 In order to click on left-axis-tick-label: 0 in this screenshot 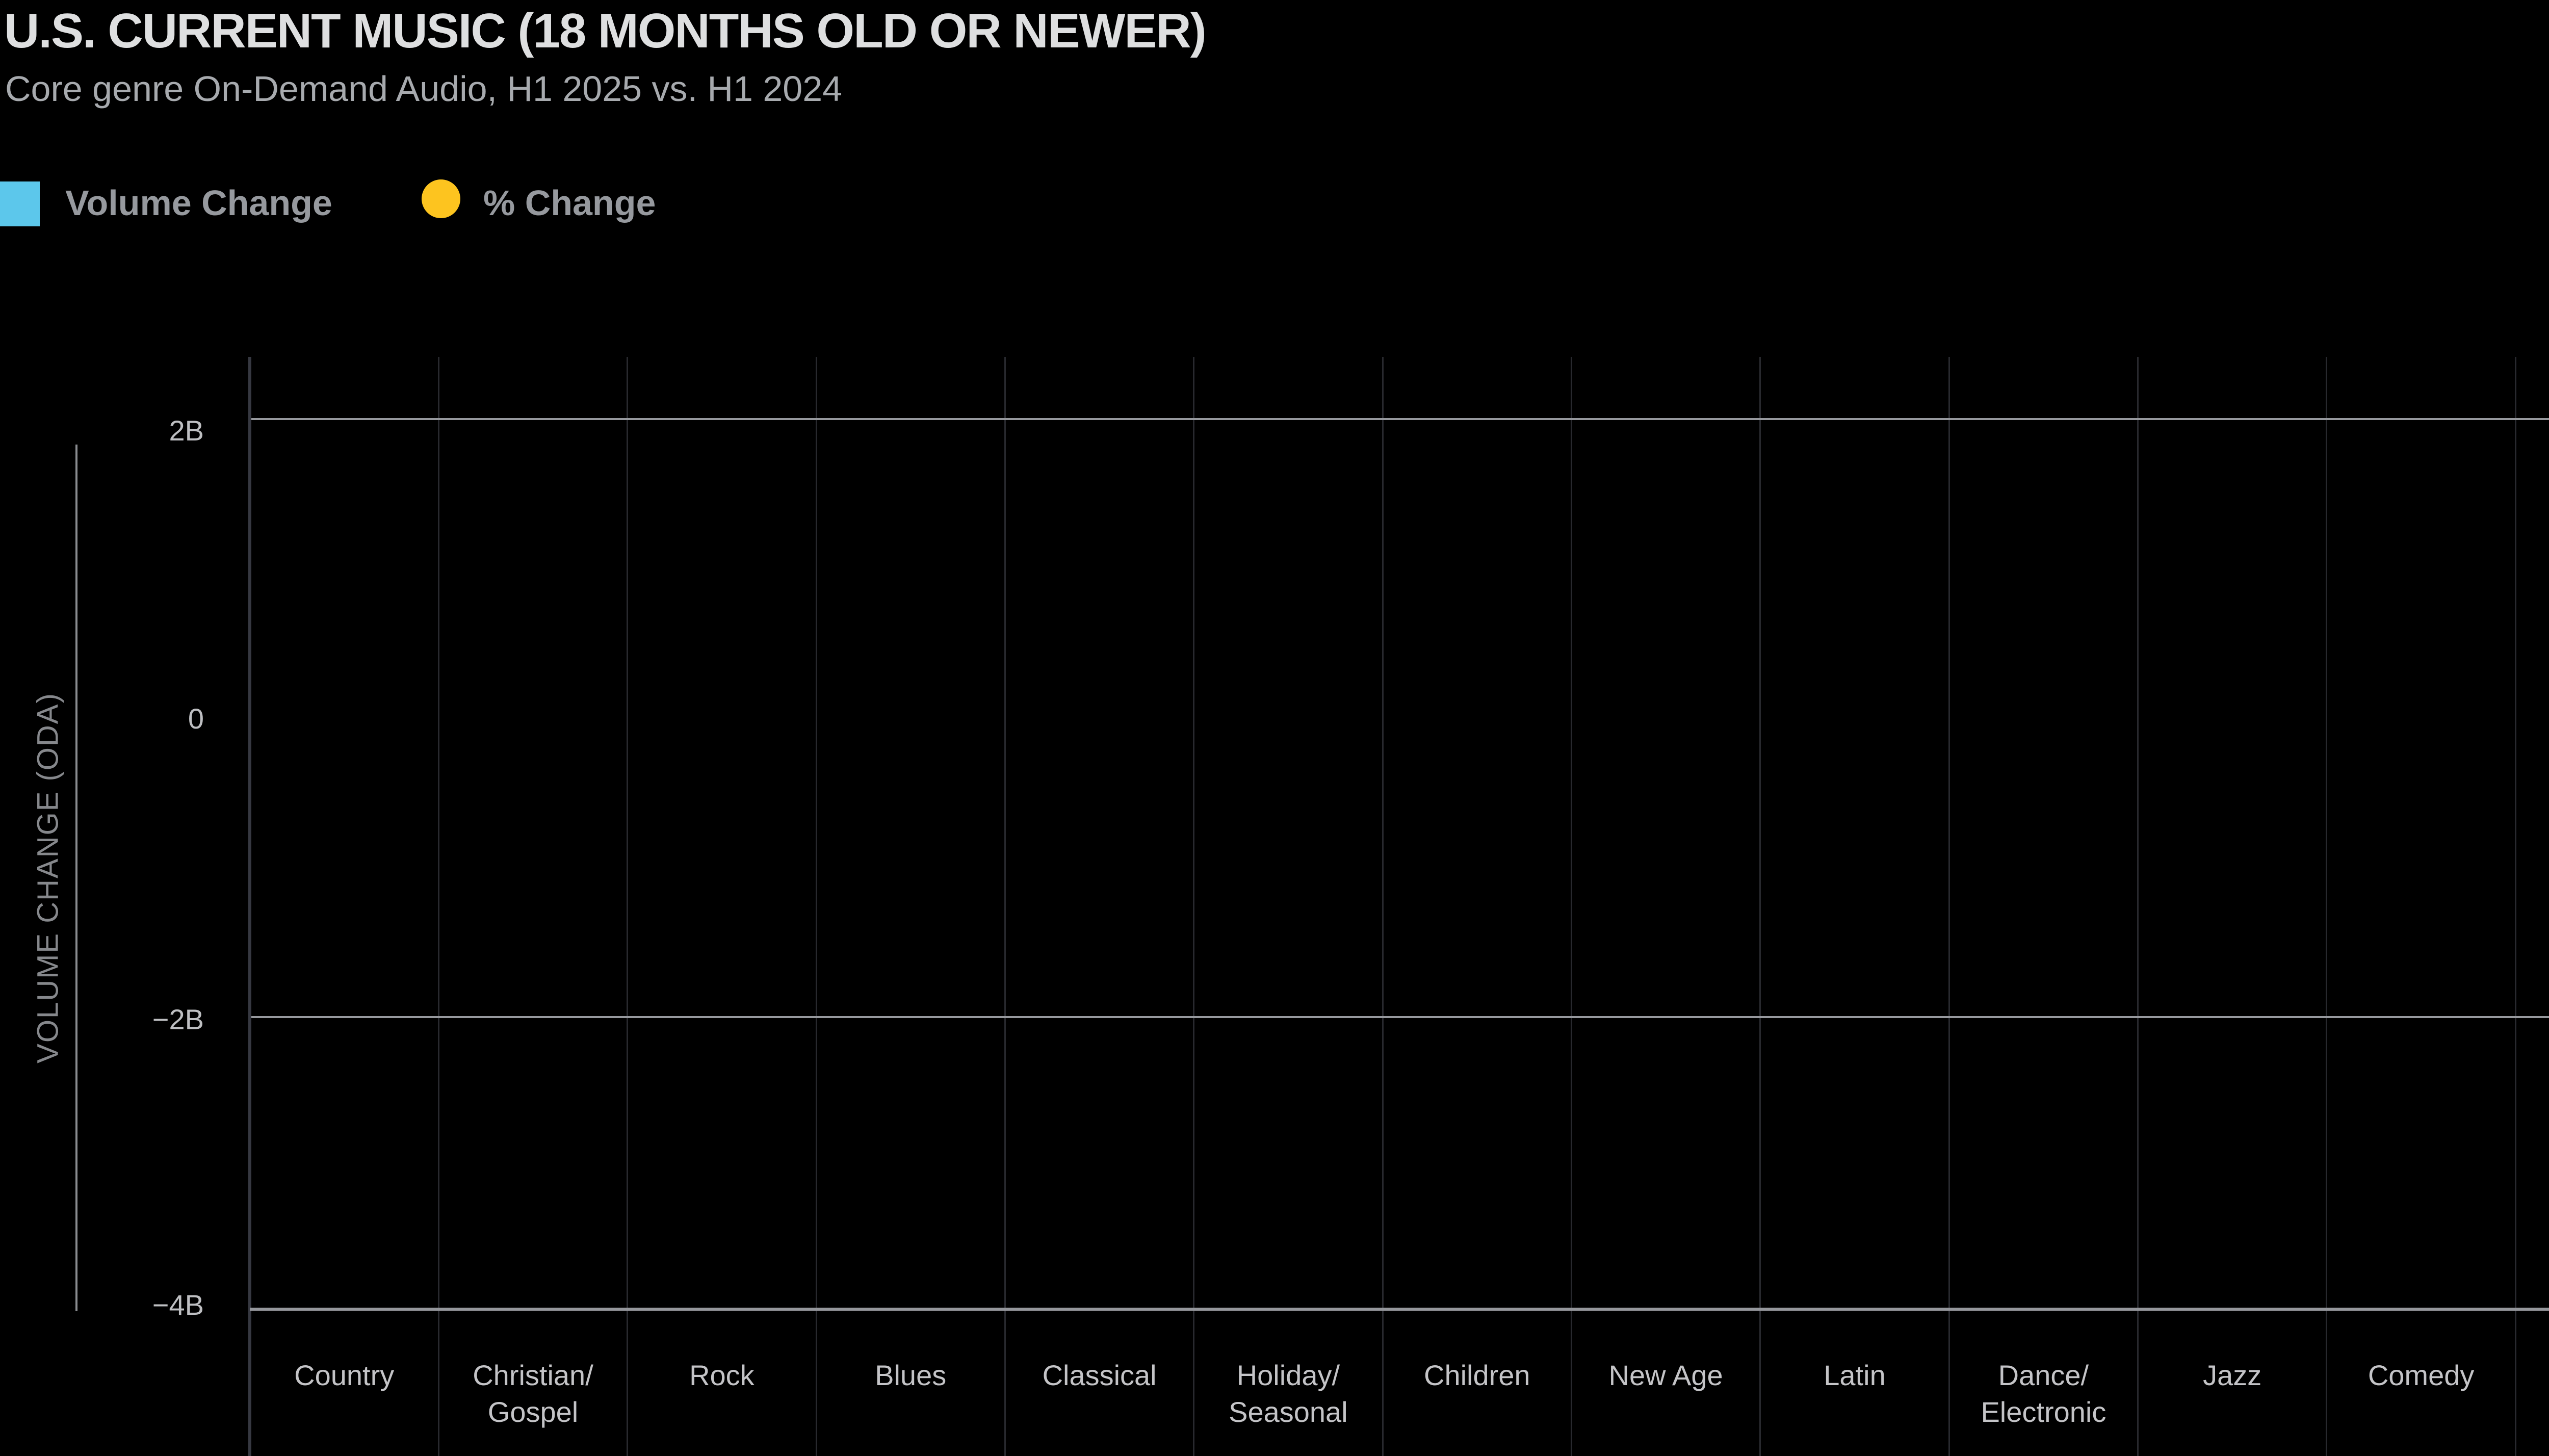, I will do `click(196, 719)`.